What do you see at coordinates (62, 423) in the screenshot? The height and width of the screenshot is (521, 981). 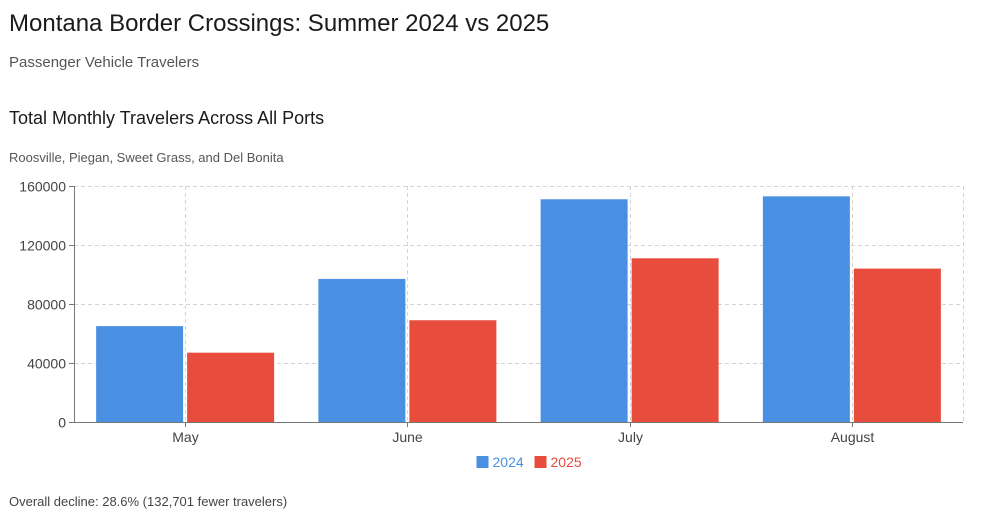 I see `y-tick-label: 0` at bounding box center [62, 423].